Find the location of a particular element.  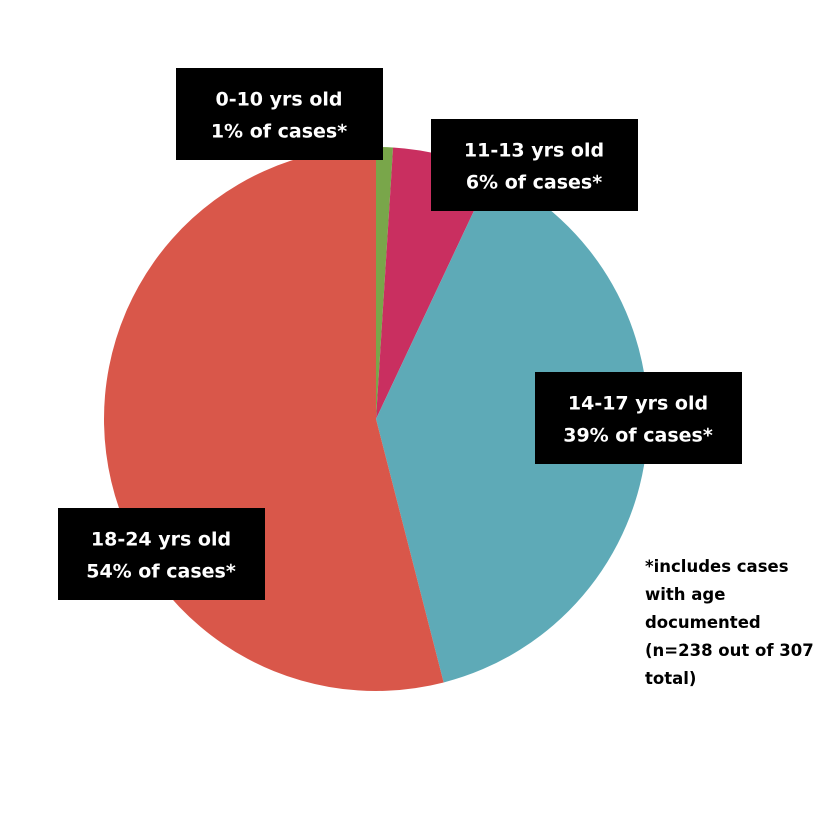

slice-label: 18-24 yrs old is located at coordinates (161, 540).